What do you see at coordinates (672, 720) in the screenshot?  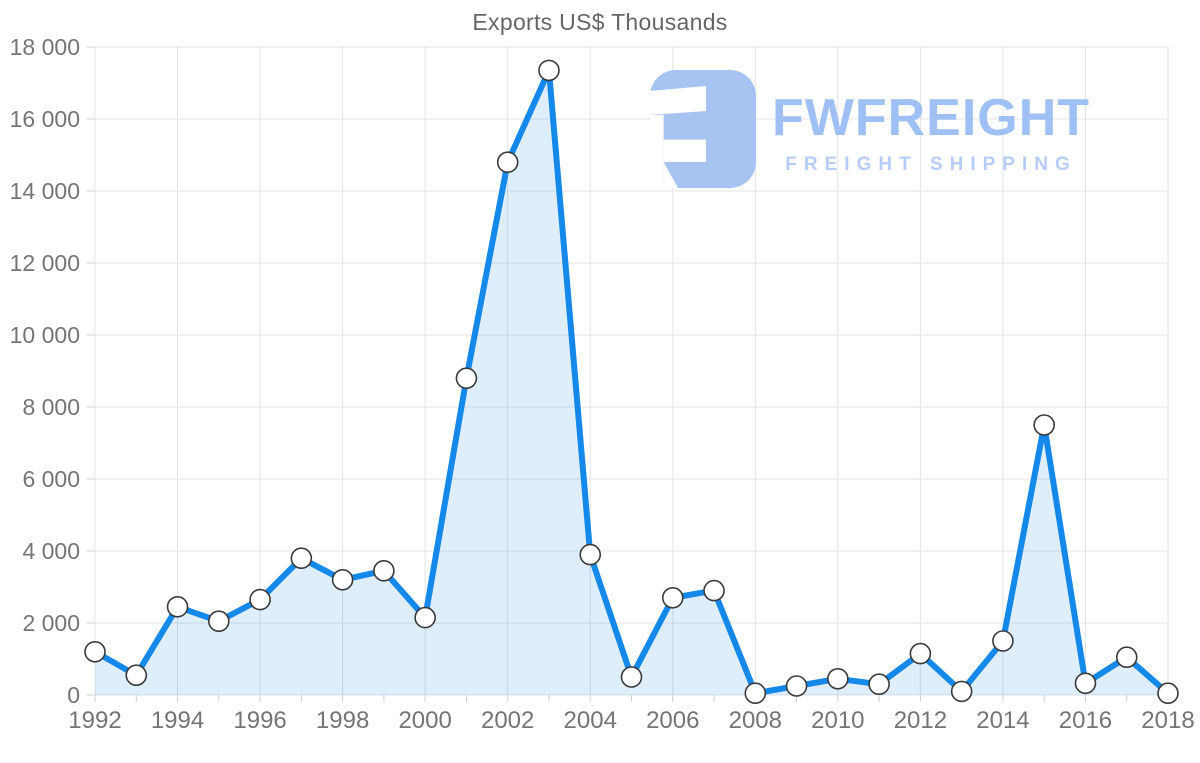 I see `x-tick-label: 2006` at bounding box center [672, 720].